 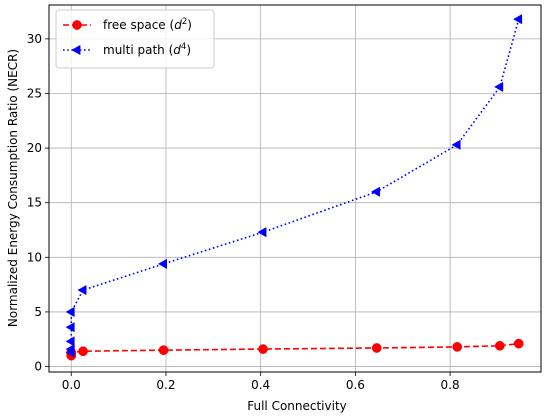 What do you see at coordinates (450, 385) in the screenshot?
I see `x-tick-label: 0.8` at bounding box center [450, 385].